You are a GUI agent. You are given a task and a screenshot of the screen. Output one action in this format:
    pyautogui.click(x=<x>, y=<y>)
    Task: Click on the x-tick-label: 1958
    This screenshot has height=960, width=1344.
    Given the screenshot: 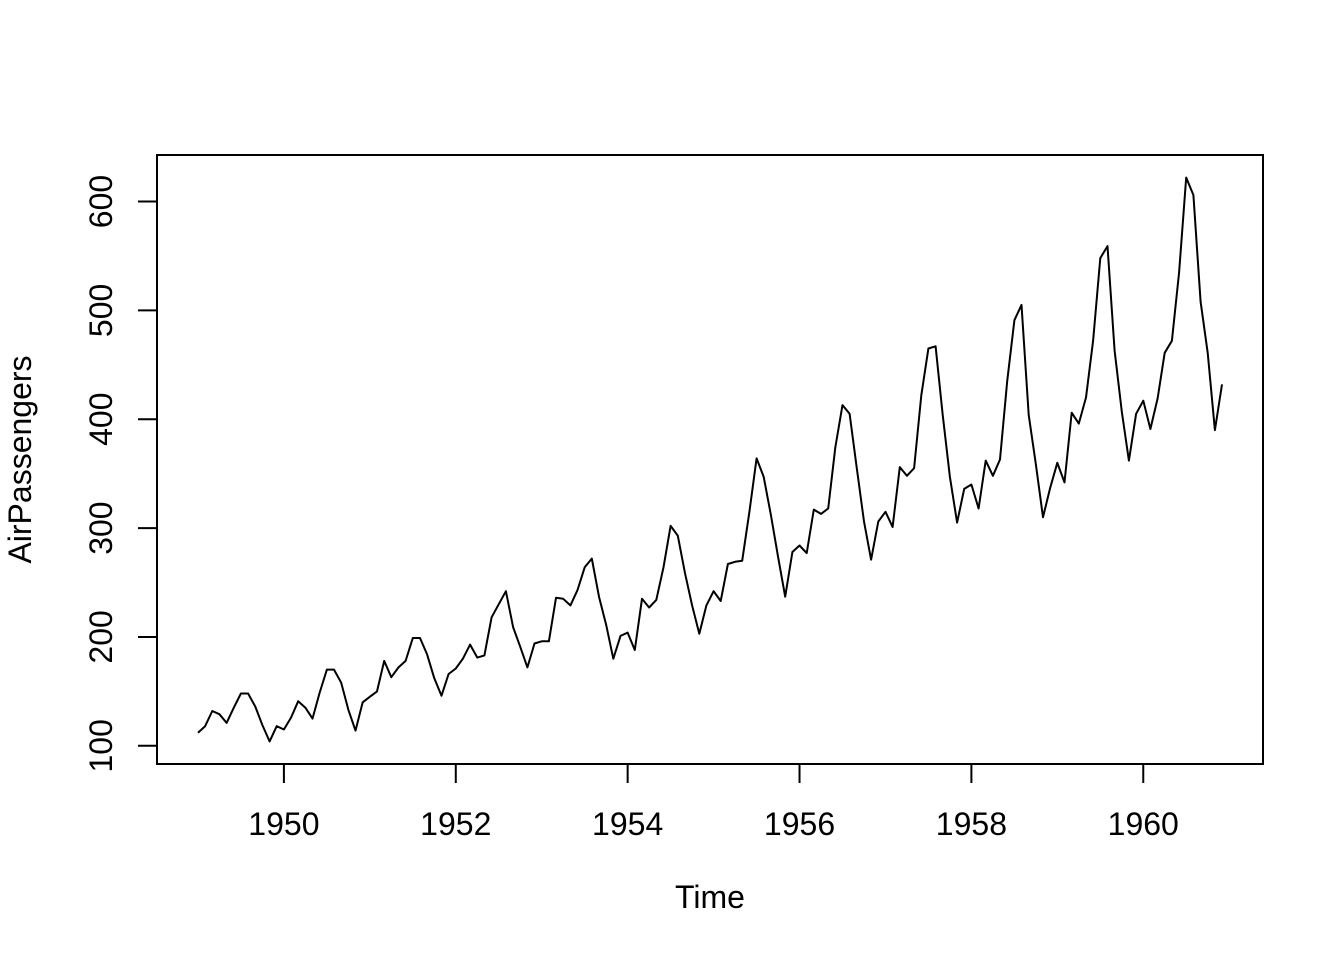 What is the action you would take?
    pyautogui.click(x=971, y=824)
    